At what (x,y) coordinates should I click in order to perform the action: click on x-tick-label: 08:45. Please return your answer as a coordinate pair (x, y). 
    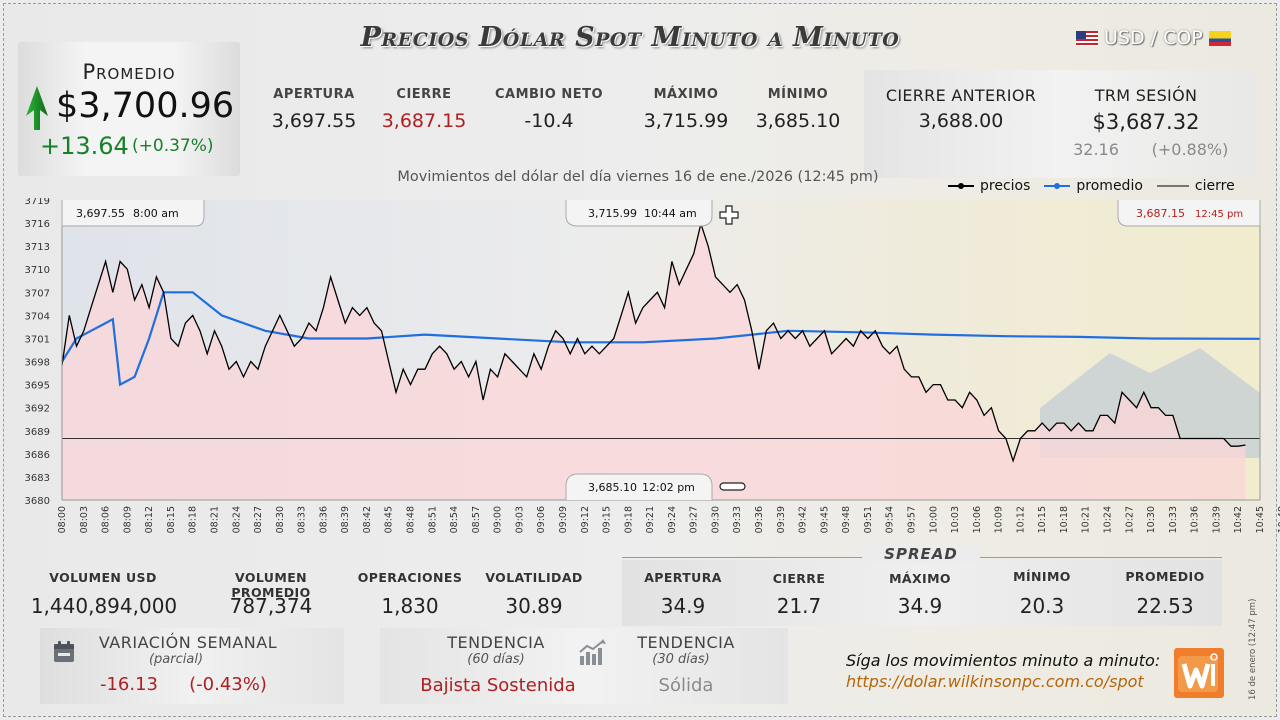
    Looking at the image, I should click on (389, 519).